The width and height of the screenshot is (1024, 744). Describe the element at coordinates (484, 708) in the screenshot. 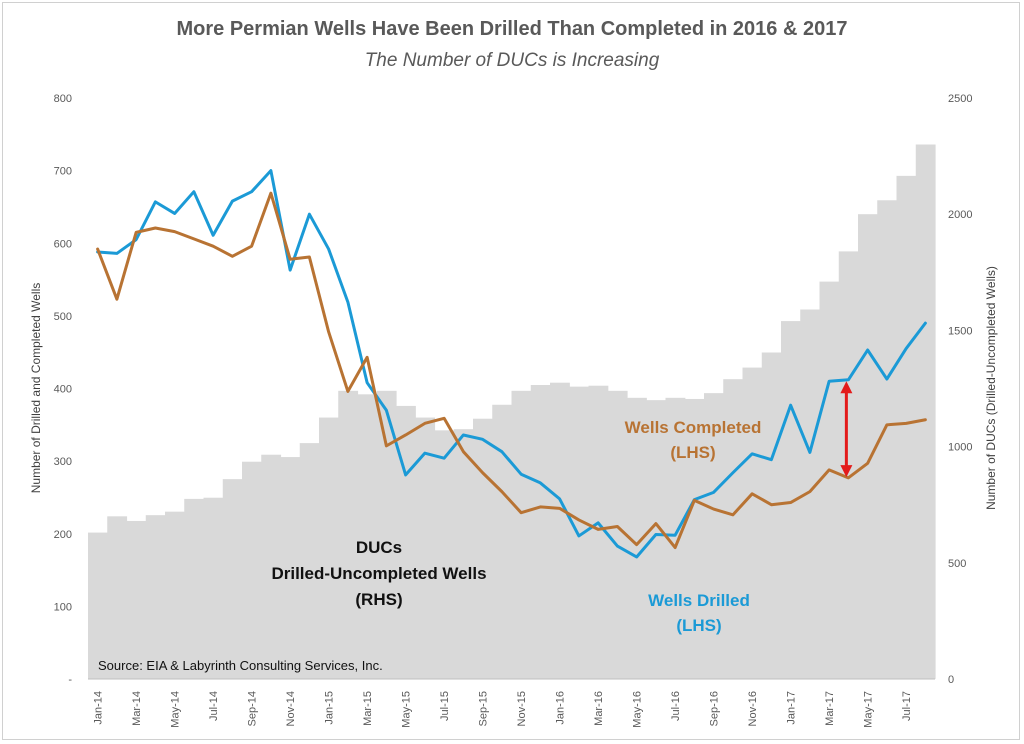

I see `x-tick-label: Sep-15` at that location.